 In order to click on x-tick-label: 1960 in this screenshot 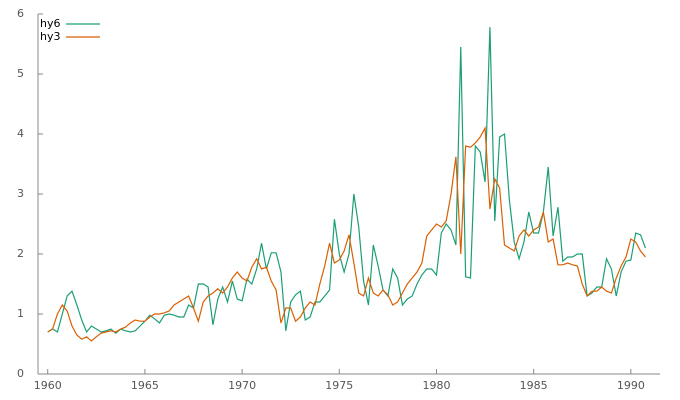, I will do `click(48, 385)`.